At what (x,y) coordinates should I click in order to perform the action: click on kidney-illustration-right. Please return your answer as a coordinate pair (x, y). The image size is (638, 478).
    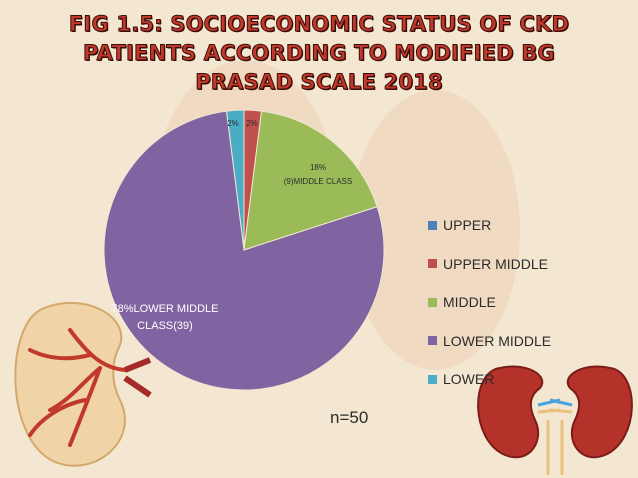
    Looking at the image, I should click on (555, 420).